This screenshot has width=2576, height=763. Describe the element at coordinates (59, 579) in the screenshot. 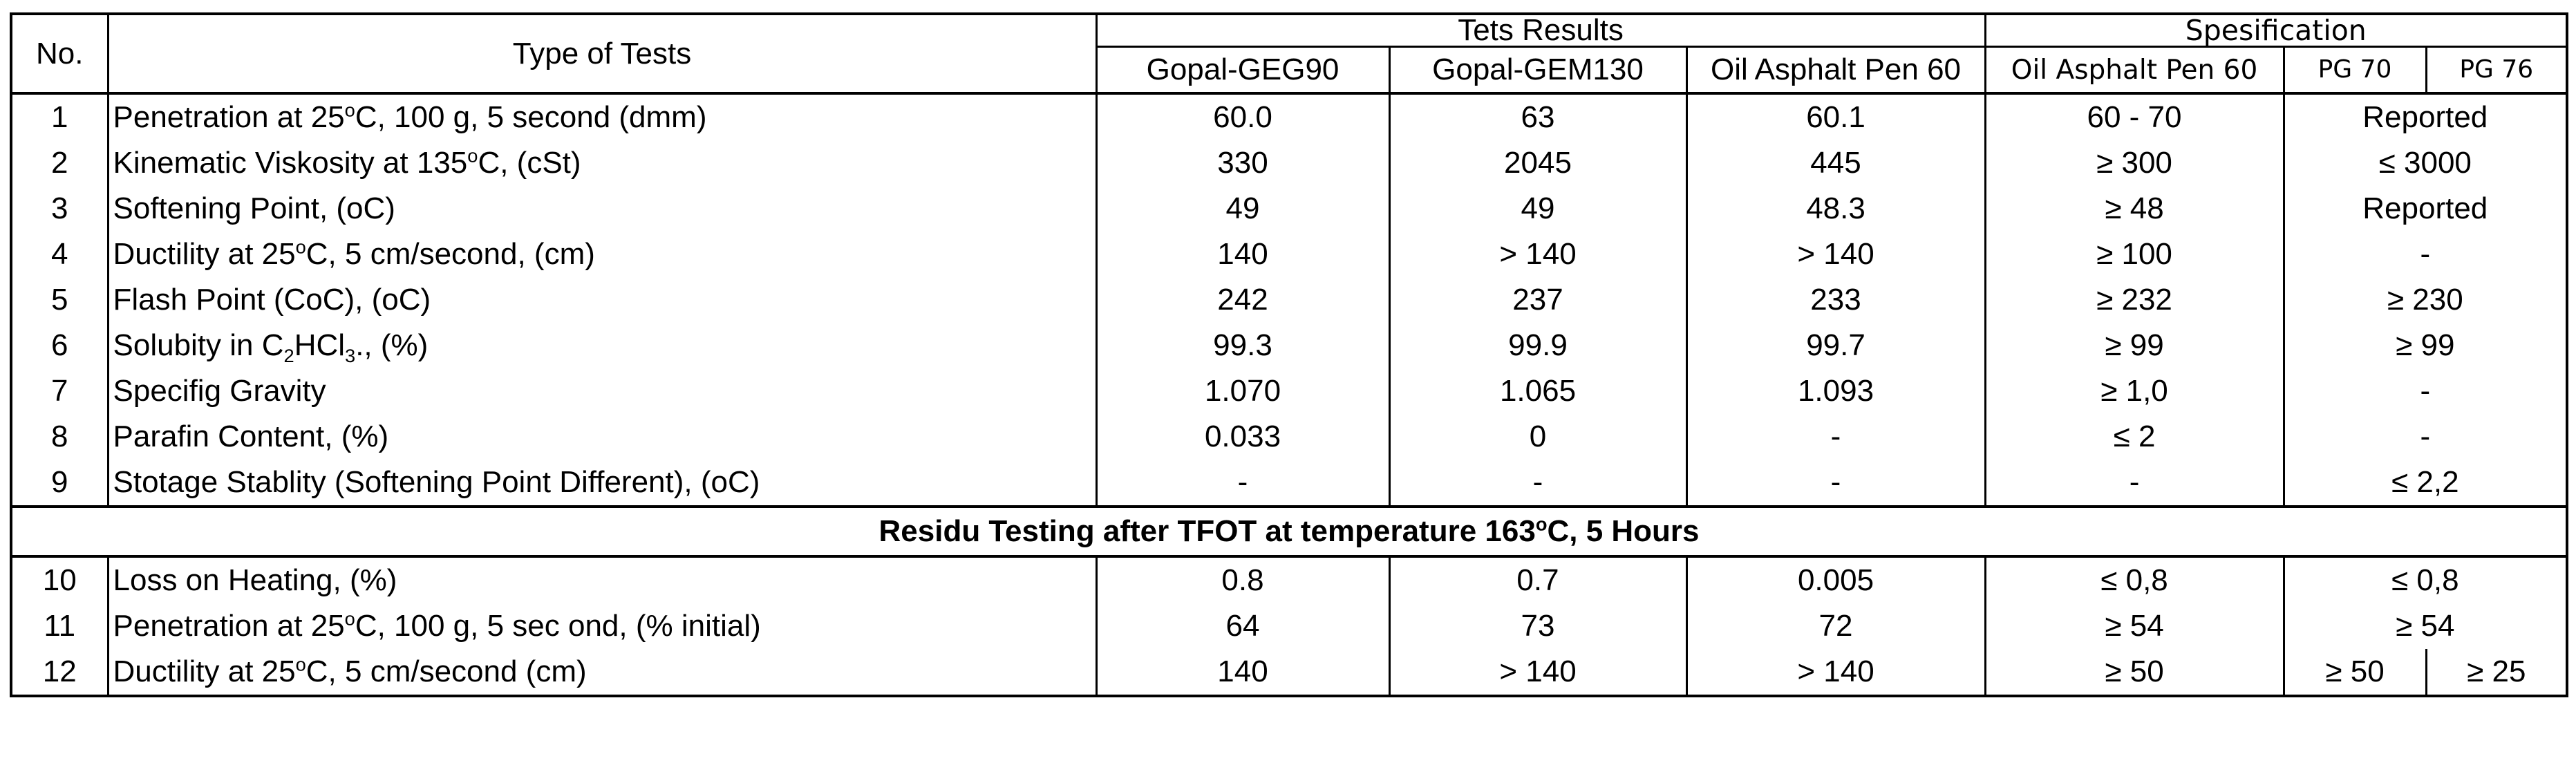

I see `row-no: 10` at that location.